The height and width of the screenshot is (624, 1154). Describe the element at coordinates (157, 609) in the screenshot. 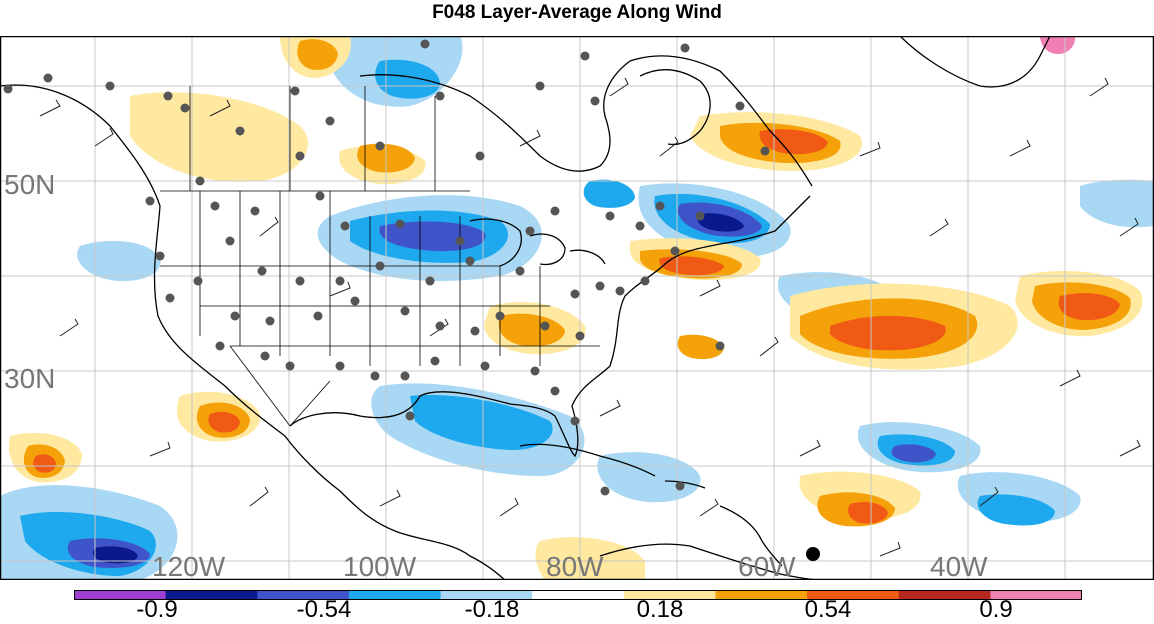

I see `colorbar-label: -0.9` at that location.